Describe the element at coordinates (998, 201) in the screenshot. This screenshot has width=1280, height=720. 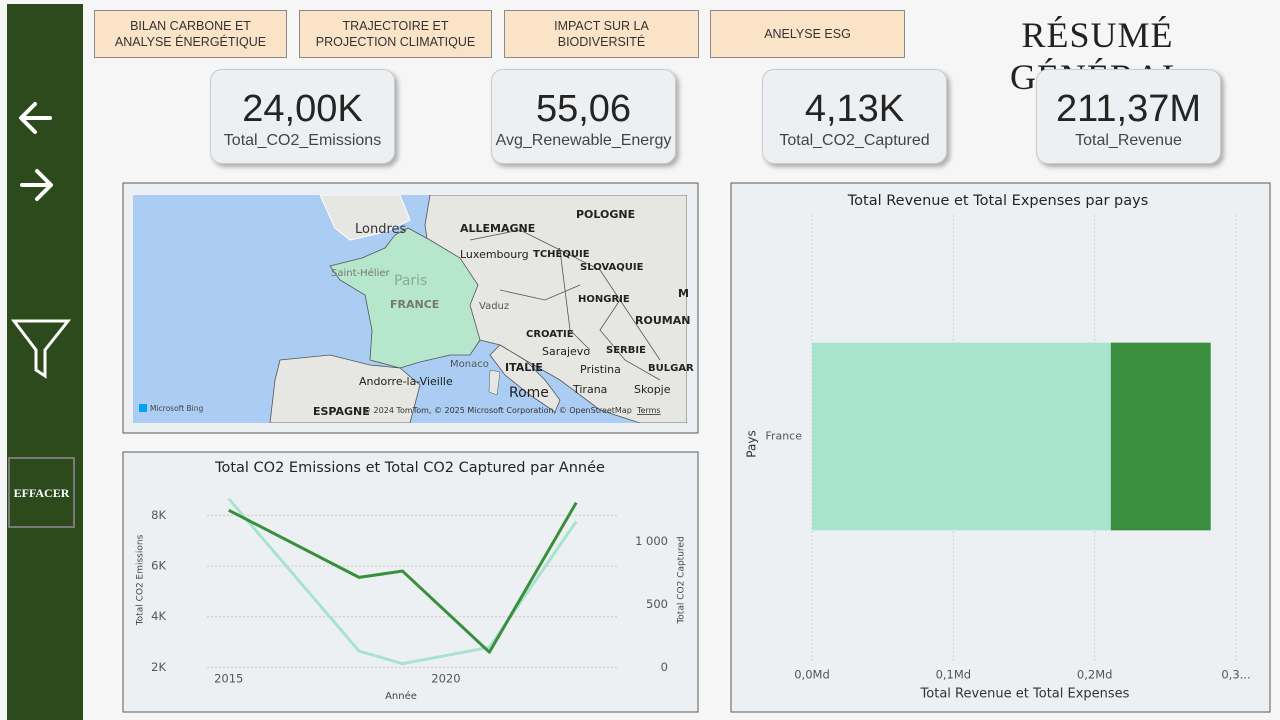
I see `chart-title: Total Revenue et Total Expenses par pays` at that location.